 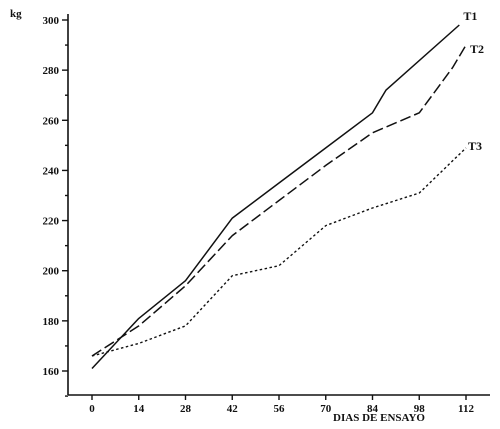 What do you see at coordinates (475, 146) in the screenshot?
I see `series-label-3: T3` at bounding box center [475, 146].